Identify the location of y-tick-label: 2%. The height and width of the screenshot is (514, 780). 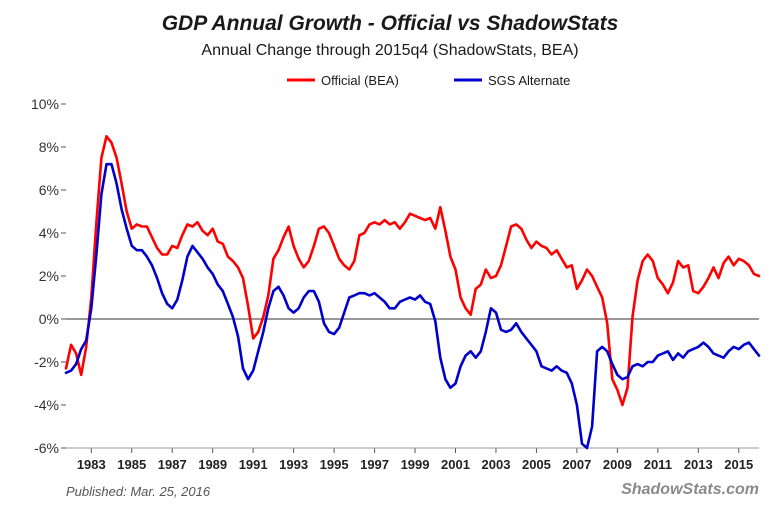
(49, 276).